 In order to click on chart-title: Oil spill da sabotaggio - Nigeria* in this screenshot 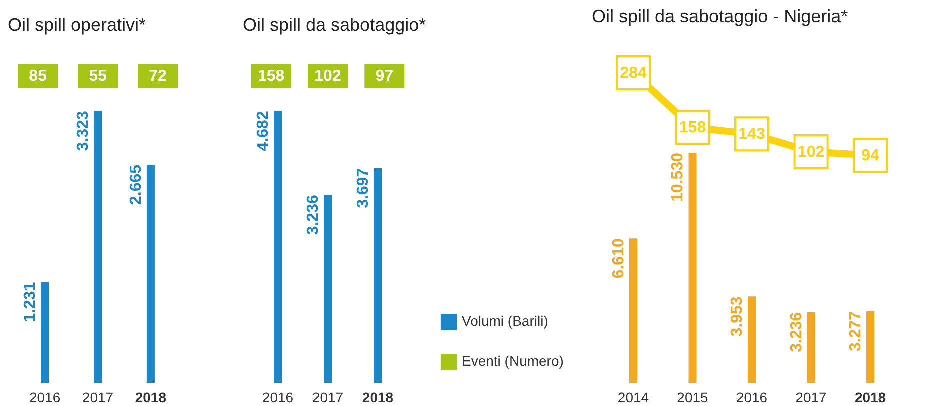, I will do `click(720, 16)`.